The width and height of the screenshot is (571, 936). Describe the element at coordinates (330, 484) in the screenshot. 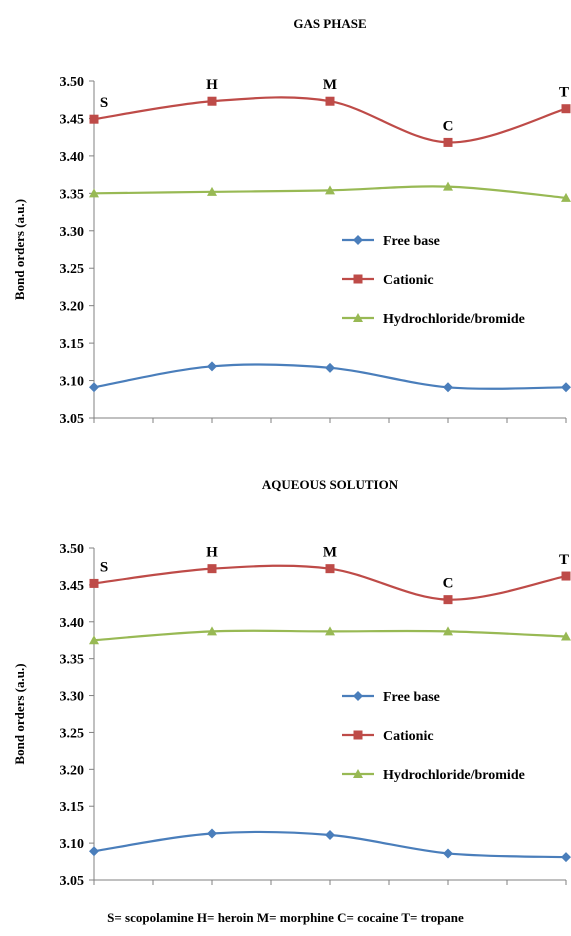

I see `chart-title: AQUEOUS SOLUTION` at that location.